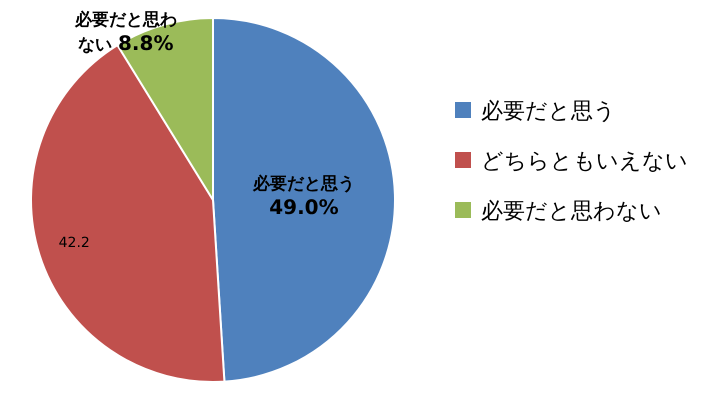 Image resolution: width=725 pixels, height=398 pixels. I want to click on data-label: 必要だと思う 49.0%, so click(303, 197).